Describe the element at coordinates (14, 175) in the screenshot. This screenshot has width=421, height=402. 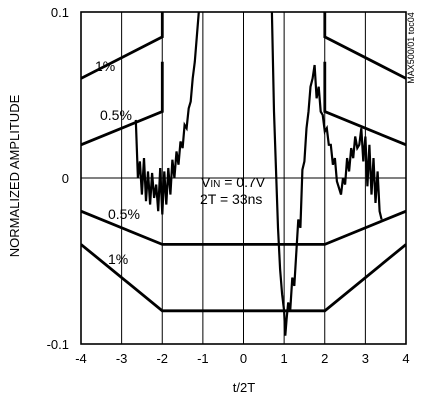
I see `y-axis-title: NORMALIZED AMPLITUDE` at that location.